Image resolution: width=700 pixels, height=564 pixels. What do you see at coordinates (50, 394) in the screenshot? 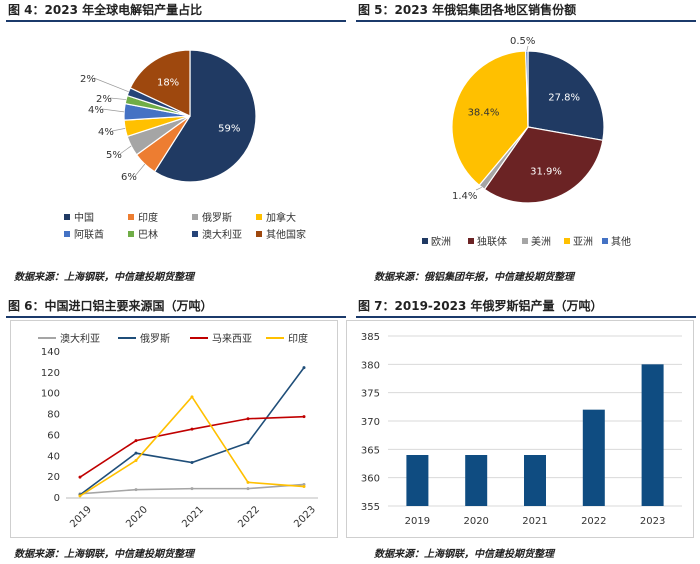
I see `fig6-y-tick-label: 100` at bounding box center [50, 394].